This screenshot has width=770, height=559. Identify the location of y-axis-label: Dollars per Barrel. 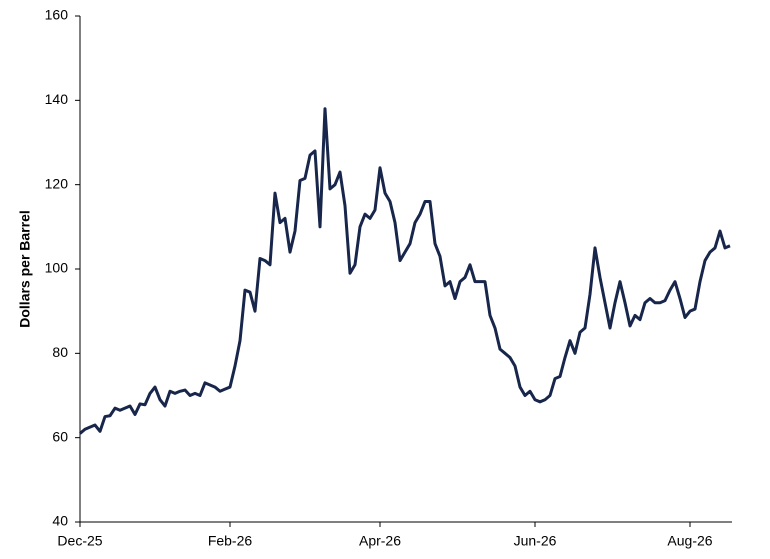
(25, 269).